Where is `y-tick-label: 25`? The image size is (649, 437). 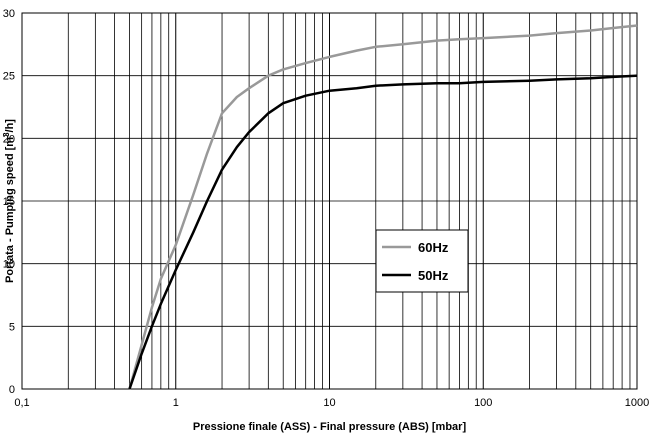
y-tick-label: 25 is located at coordinates (9, 77).